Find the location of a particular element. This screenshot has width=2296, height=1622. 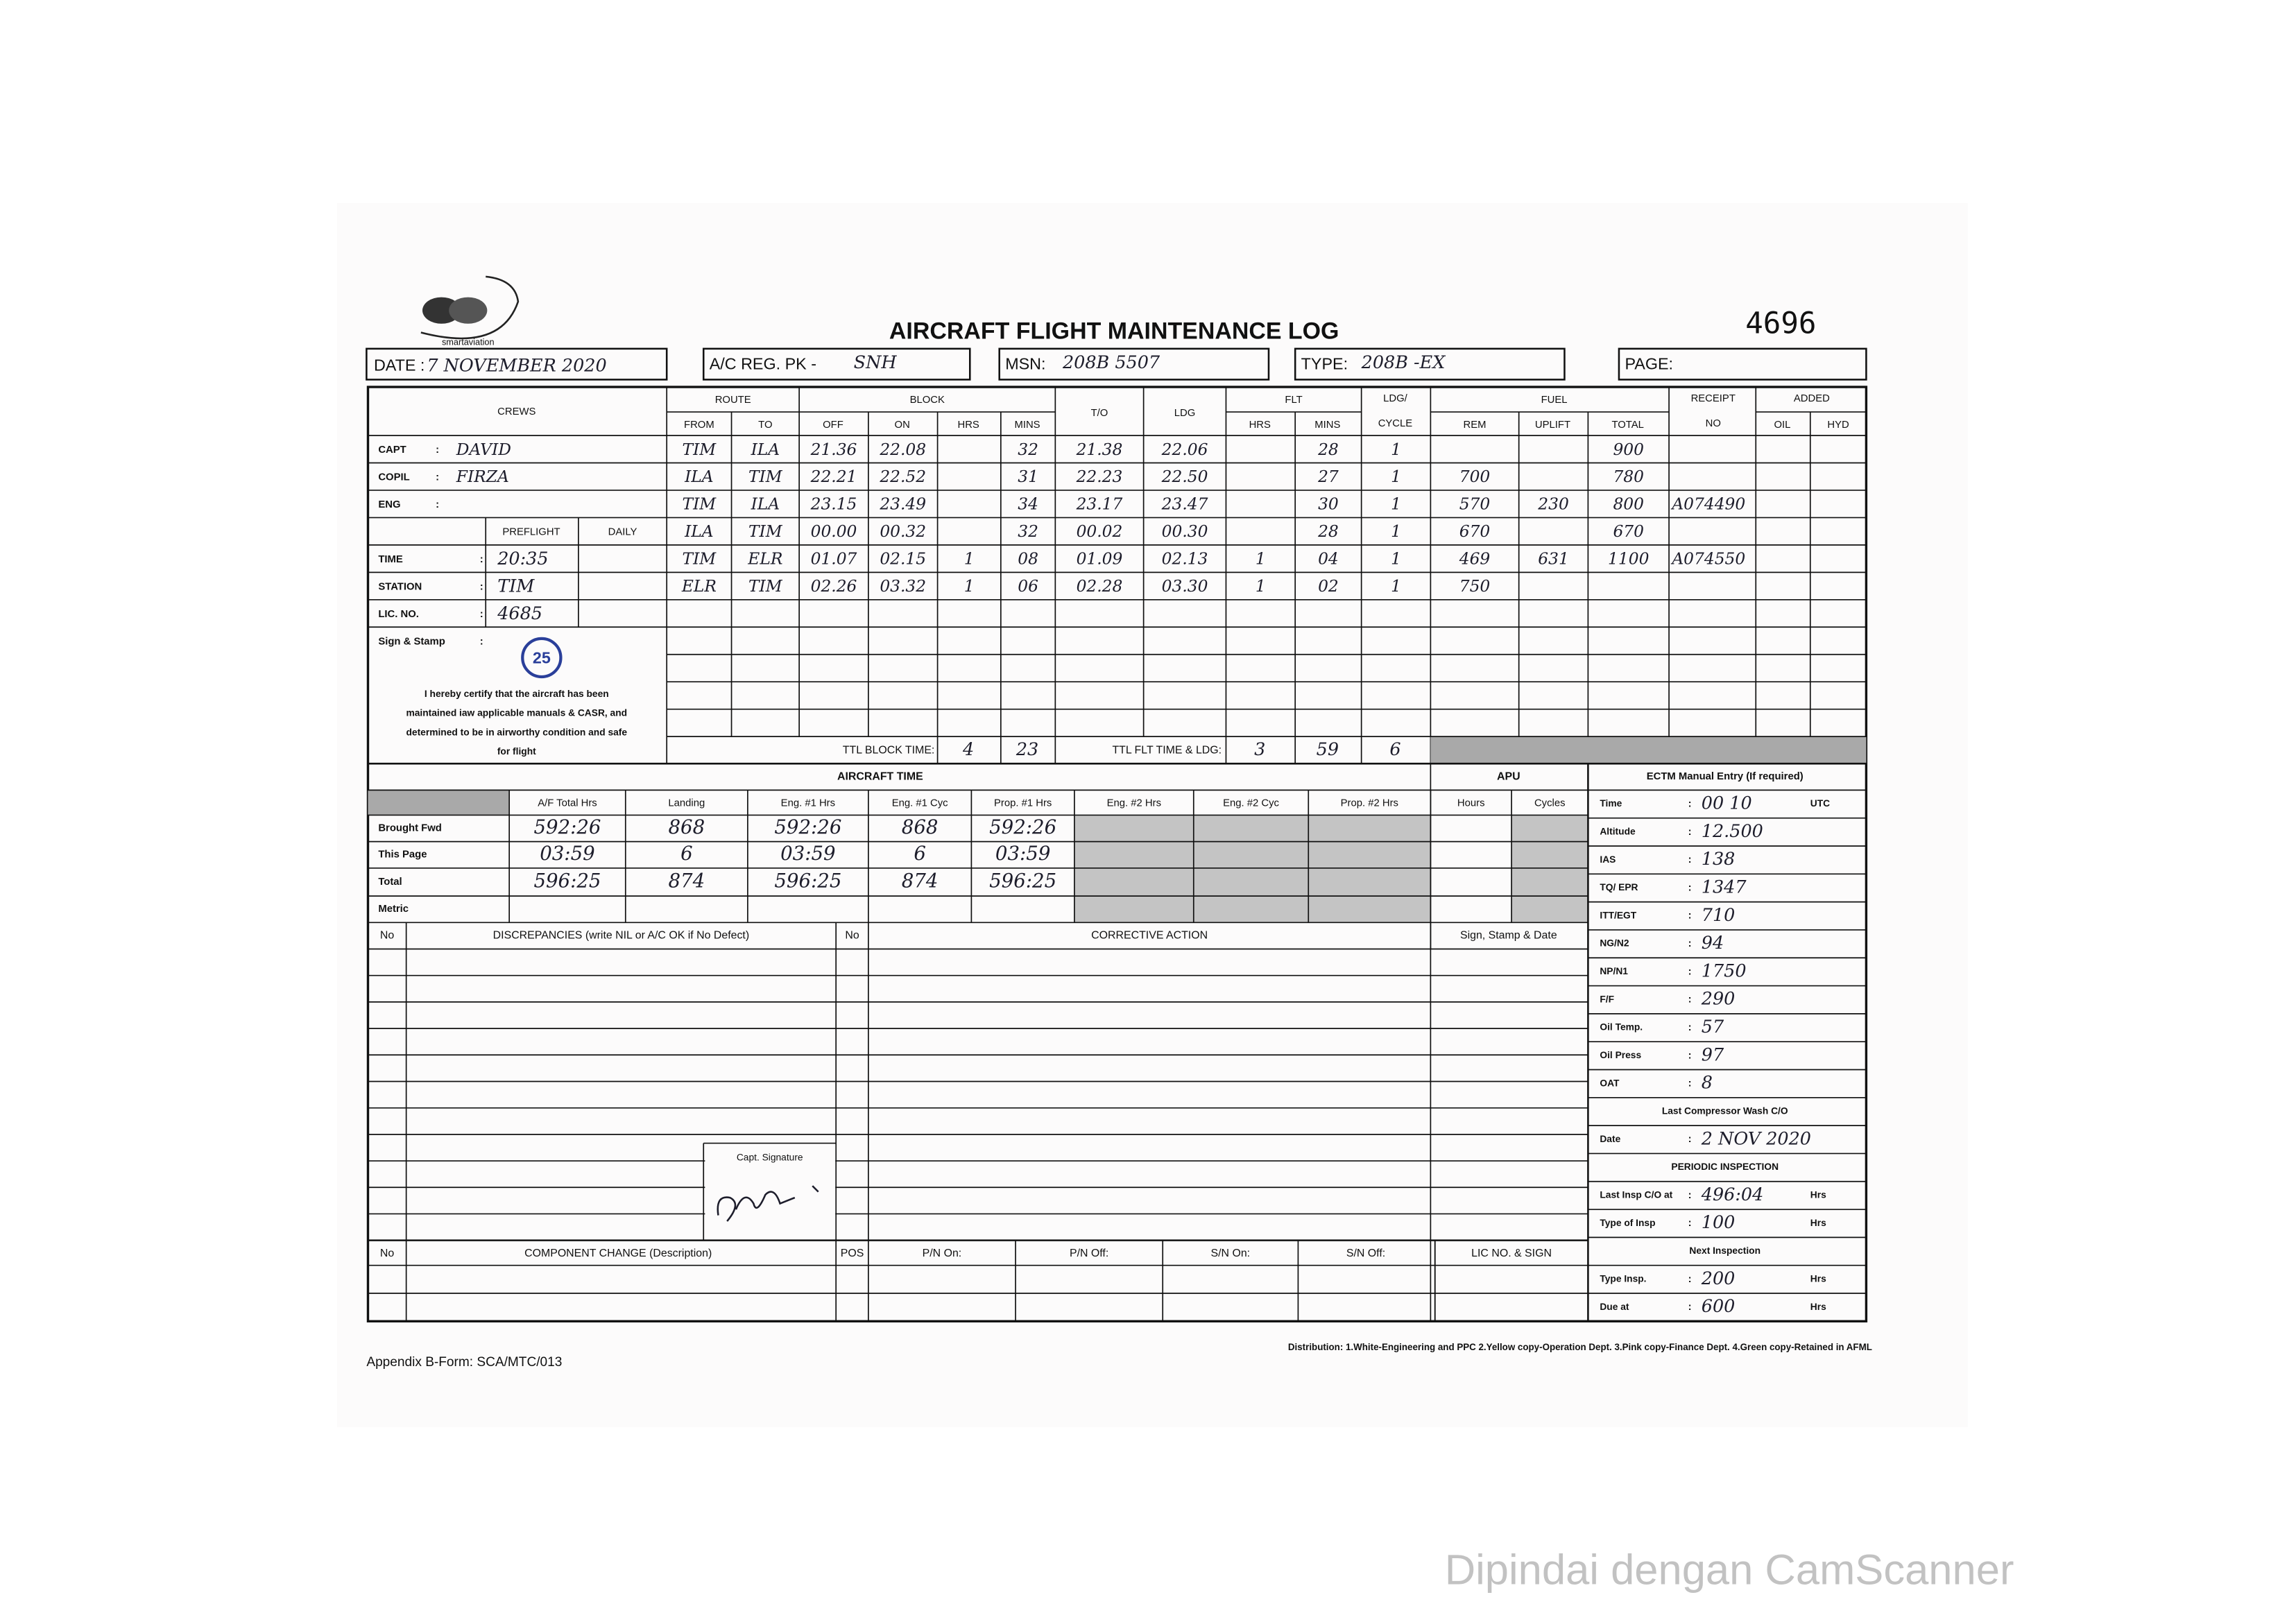

time-entry: 868 is located at coordinates (687, 827).